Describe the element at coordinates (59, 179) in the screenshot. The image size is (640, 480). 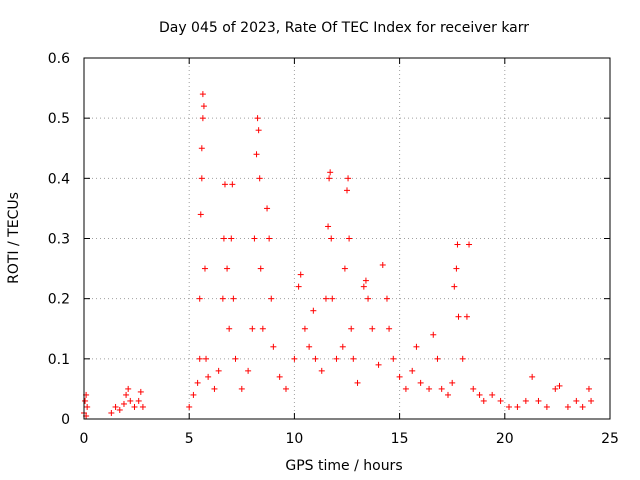
I see `y-tick-label: 0.4` at that location.